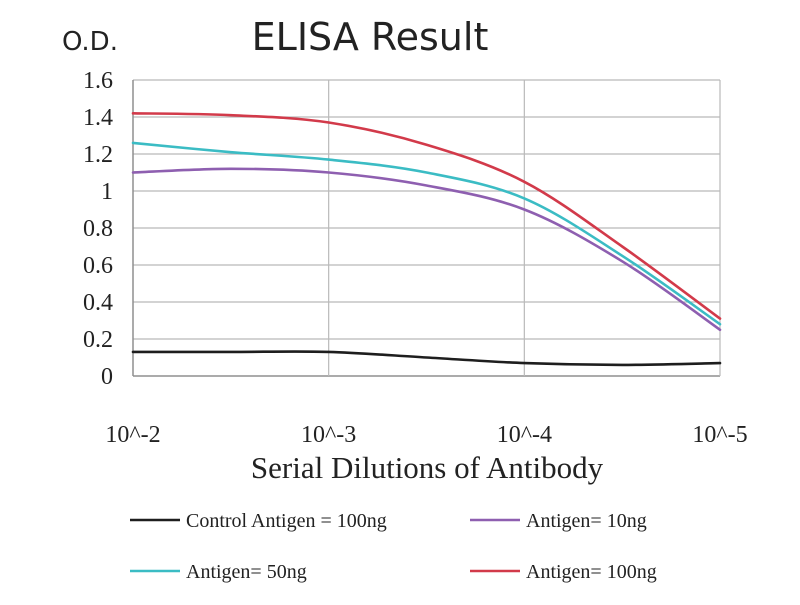  Describe the element at coordinates (719, 435) in the screenshot. I see `x-tick-label: 10^-5` at that location.